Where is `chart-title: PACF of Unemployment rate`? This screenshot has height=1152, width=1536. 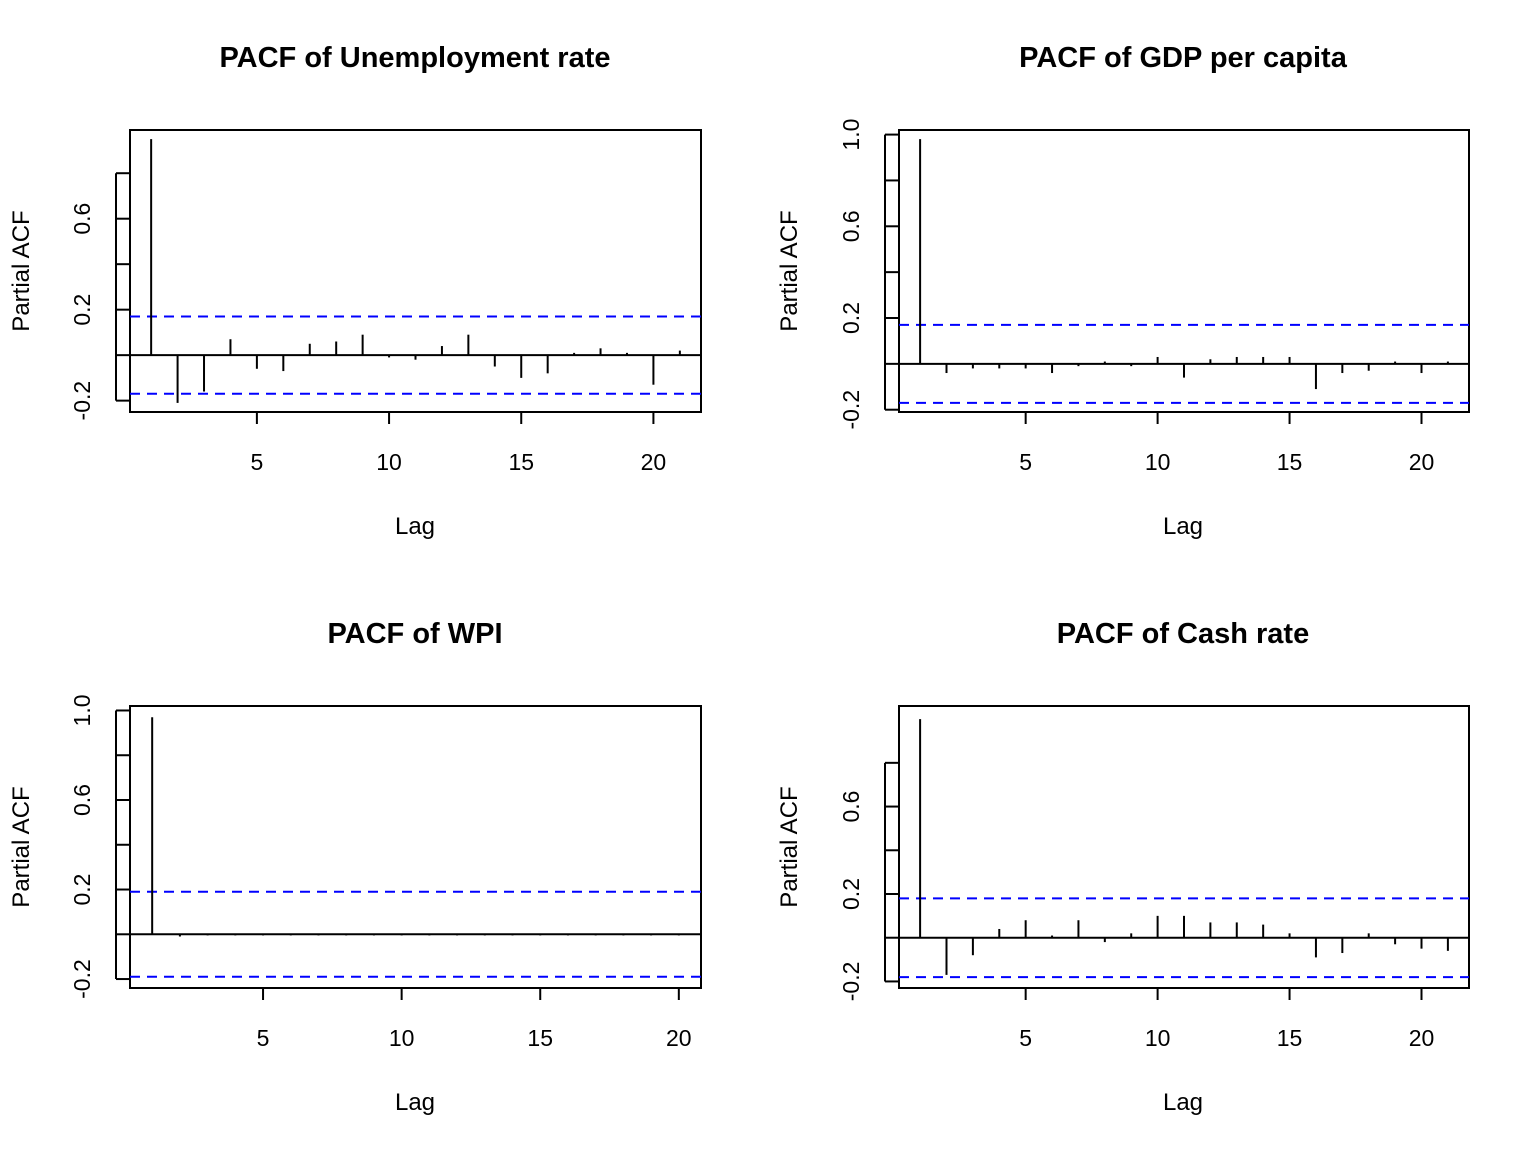 chart-title: PACF of Unemployment rate is located at coordinates (414, 58).